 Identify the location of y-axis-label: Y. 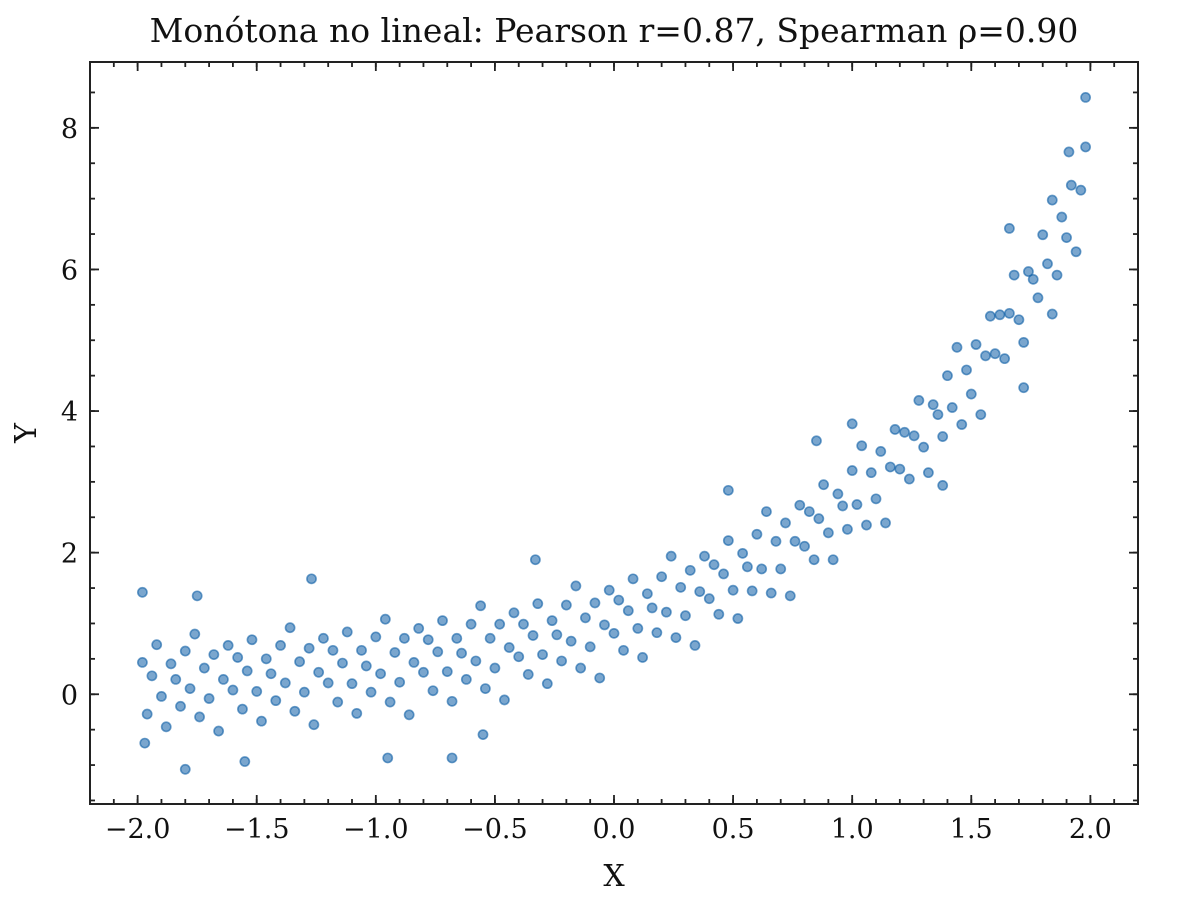
(26, 433).